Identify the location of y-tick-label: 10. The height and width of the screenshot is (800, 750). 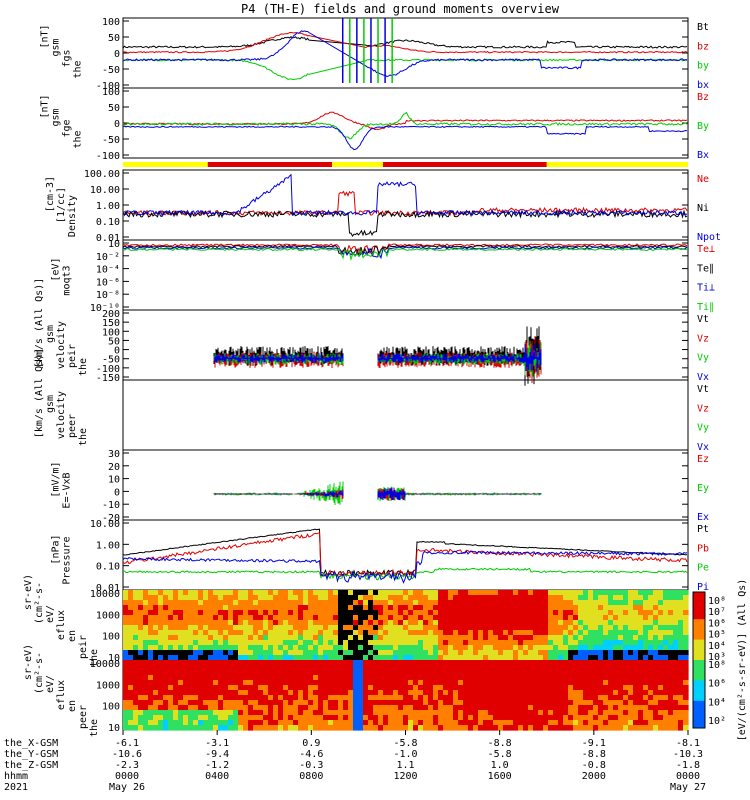
(114, 728).